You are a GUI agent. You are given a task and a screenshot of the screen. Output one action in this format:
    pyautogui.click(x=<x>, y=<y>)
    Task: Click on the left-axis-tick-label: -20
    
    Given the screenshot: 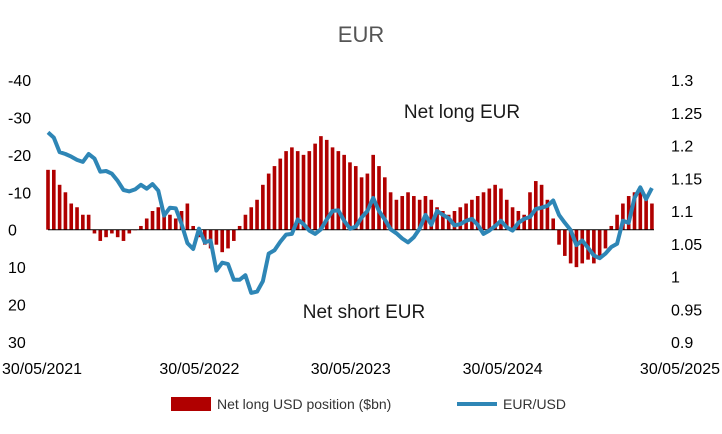 What is the action you would take?
    pyautogui.click(x=19, y=156)
    